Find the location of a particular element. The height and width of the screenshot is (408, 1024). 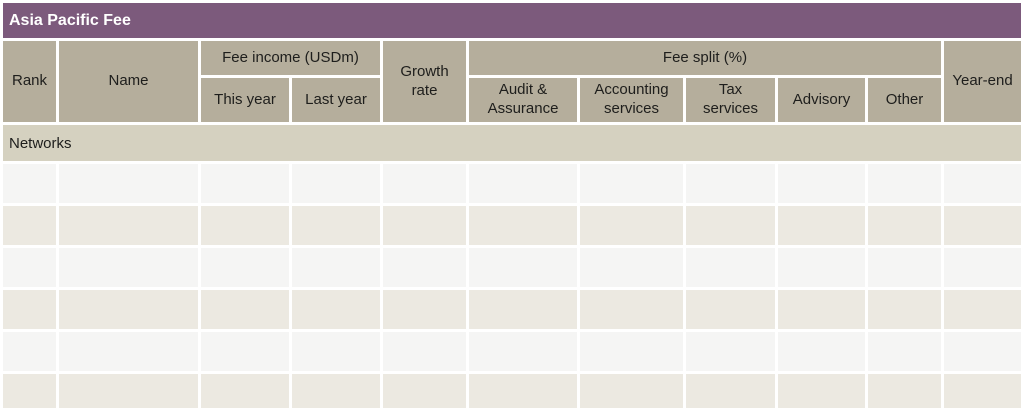

column-group-fee-split: Fee split (%) is located at coordinates (705, 58).